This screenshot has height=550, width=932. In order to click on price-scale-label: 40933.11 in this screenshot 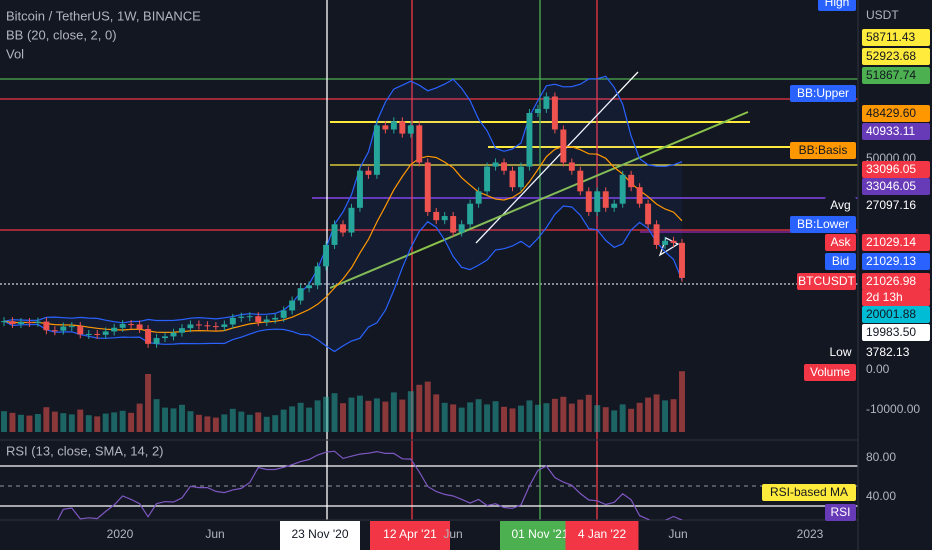, I will do `click(890, 131)`.